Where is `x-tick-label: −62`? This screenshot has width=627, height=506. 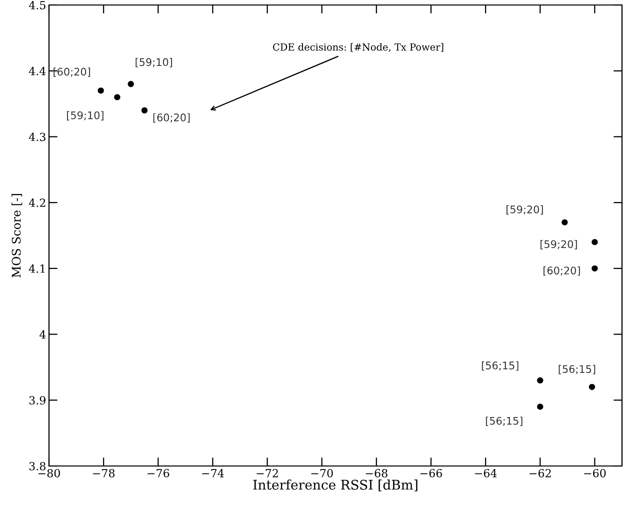 x-tick-label: −62 is located at coordinates (540, 473).